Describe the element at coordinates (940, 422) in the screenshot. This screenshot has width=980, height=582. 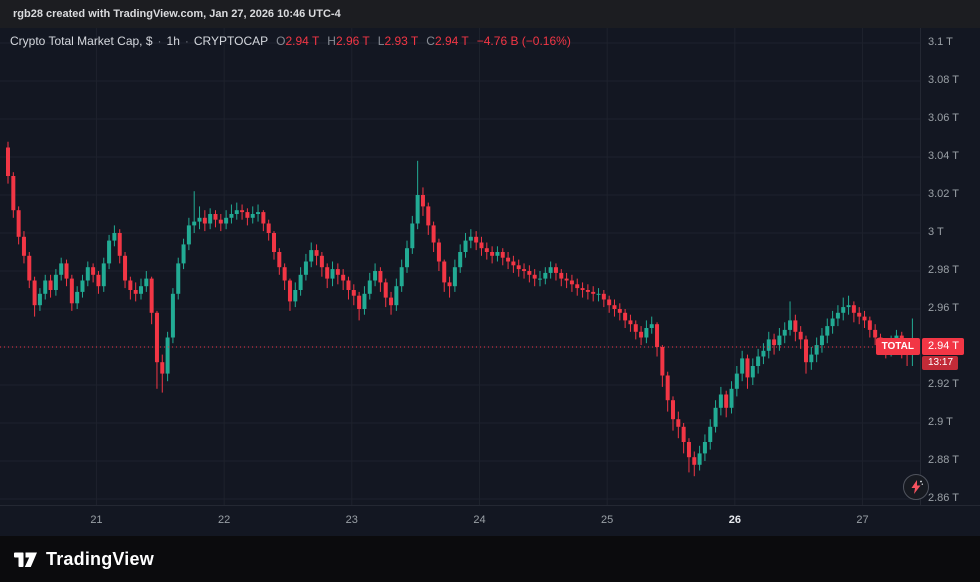
I see `price-tick-label: 2.9 T` at that location.